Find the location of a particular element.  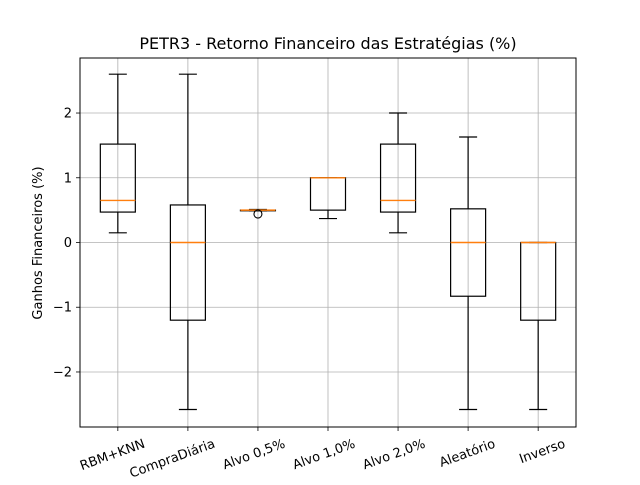

x-tick-label: Inverso is located at coordinates (542, 452).